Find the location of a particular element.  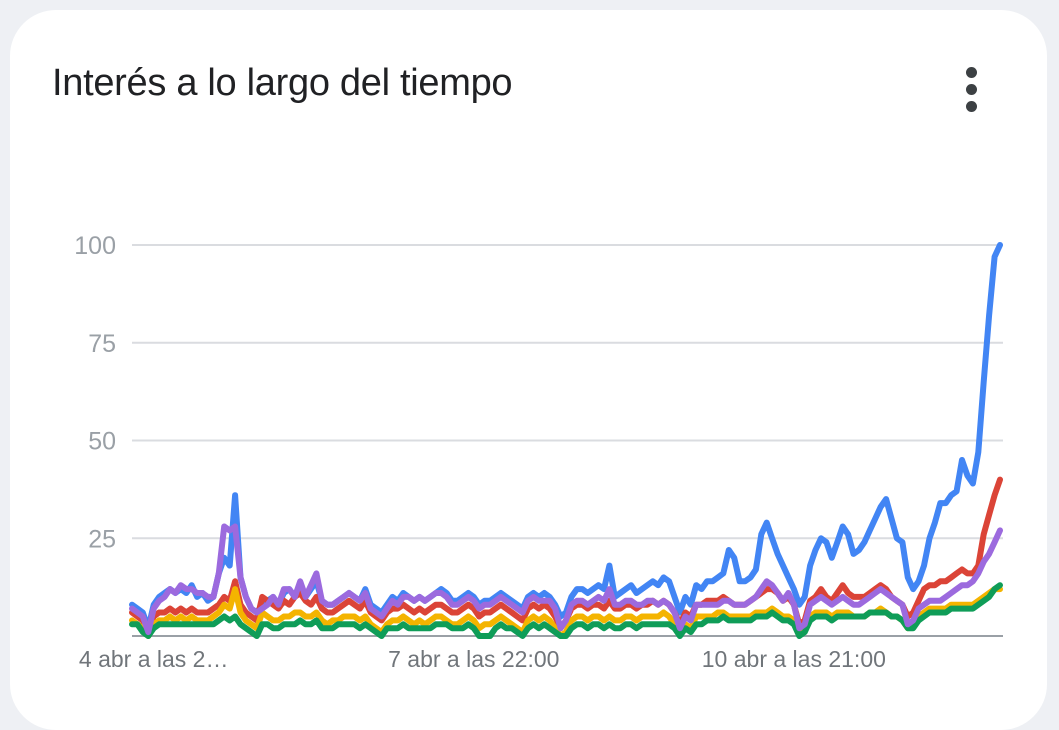

y-tick-label: 50 is located at coordinates (102, 442).